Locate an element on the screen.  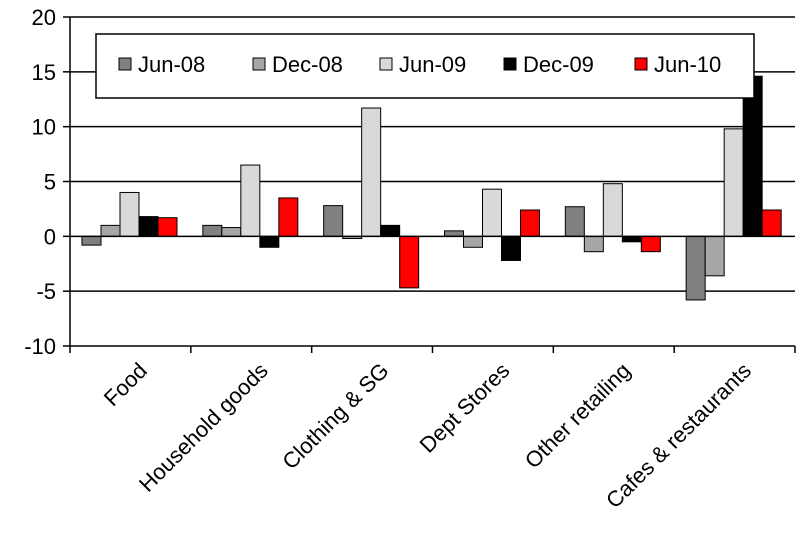
legend-label-jun-09: Jun-09 is located at coordinates (432, 64).